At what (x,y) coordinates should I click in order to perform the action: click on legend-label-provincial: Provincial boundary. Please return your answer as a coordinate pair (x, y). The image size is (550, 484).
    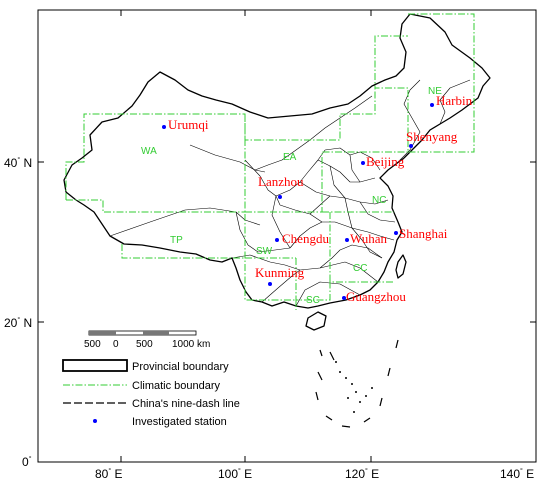
    Looking at the image, I should click on (180, 367).